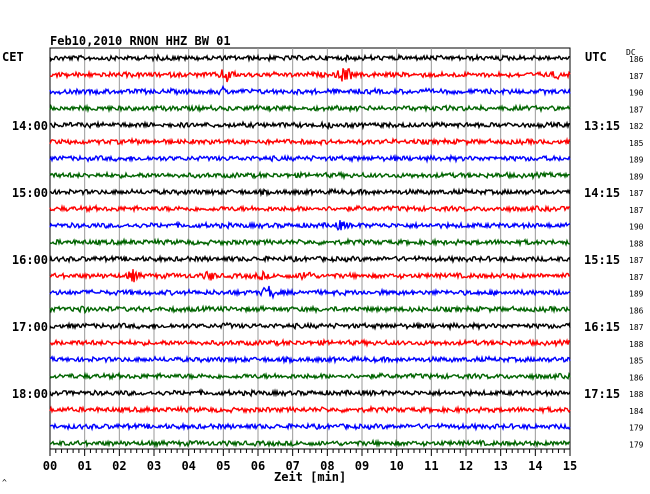 This screenshot has width=650, height=494. I want to click on dc-value-9: 187, so click(636, 210).